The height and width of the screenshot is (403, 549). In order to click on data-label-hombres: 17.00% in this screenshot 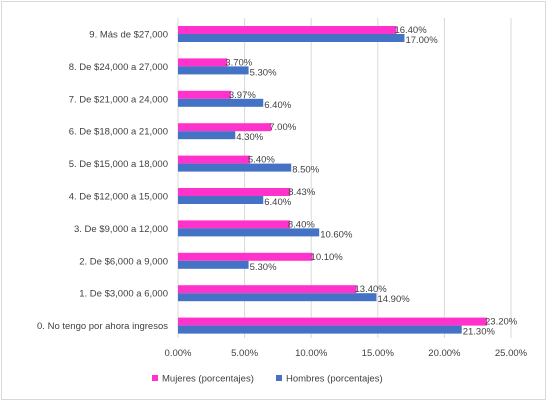, I will do `click(421, 40)`.